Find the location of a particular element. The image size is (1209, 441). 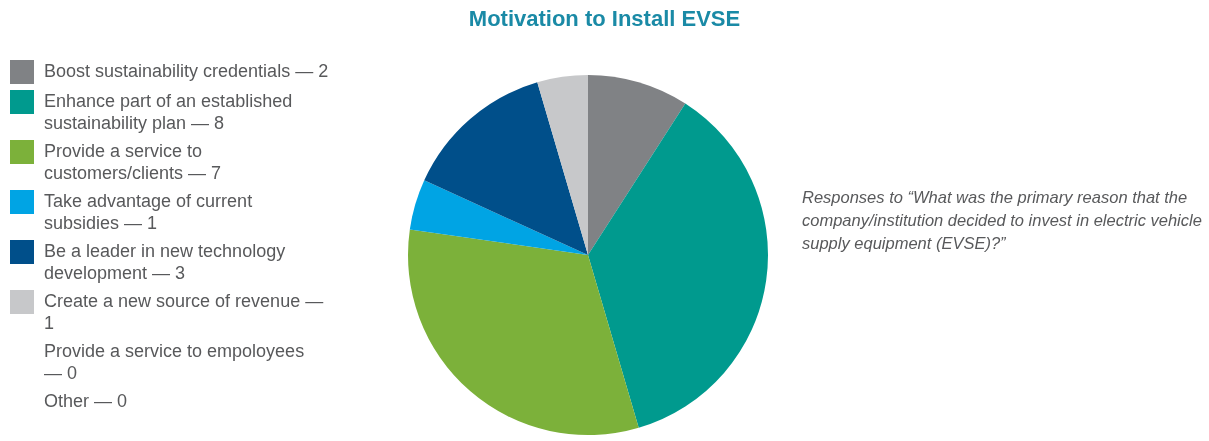

legend-label: Create a new source of revenue — 1 is located at coordinates (184, 312).